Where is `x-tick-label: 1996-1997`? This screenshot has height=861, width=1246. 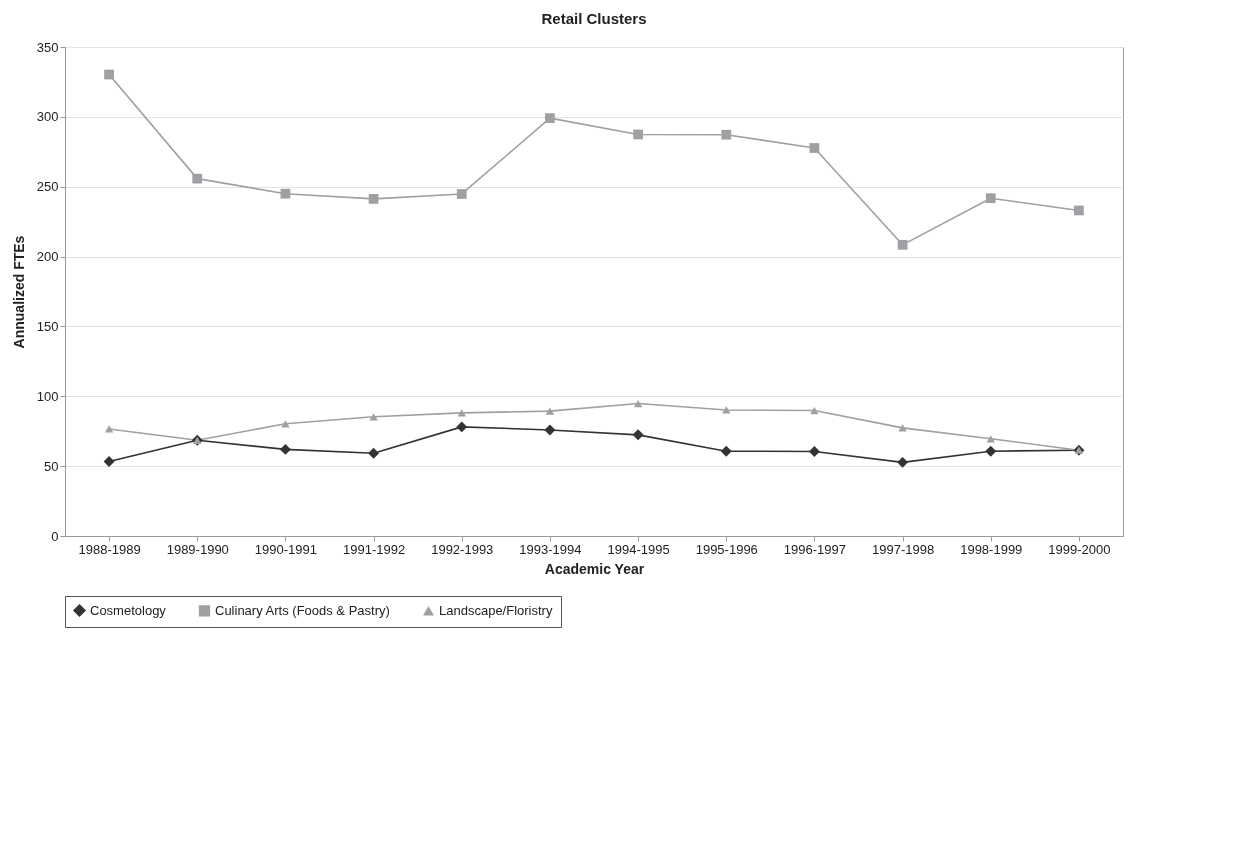 x-tick-label: 1996-1997 is located at coordinates (814, 549).